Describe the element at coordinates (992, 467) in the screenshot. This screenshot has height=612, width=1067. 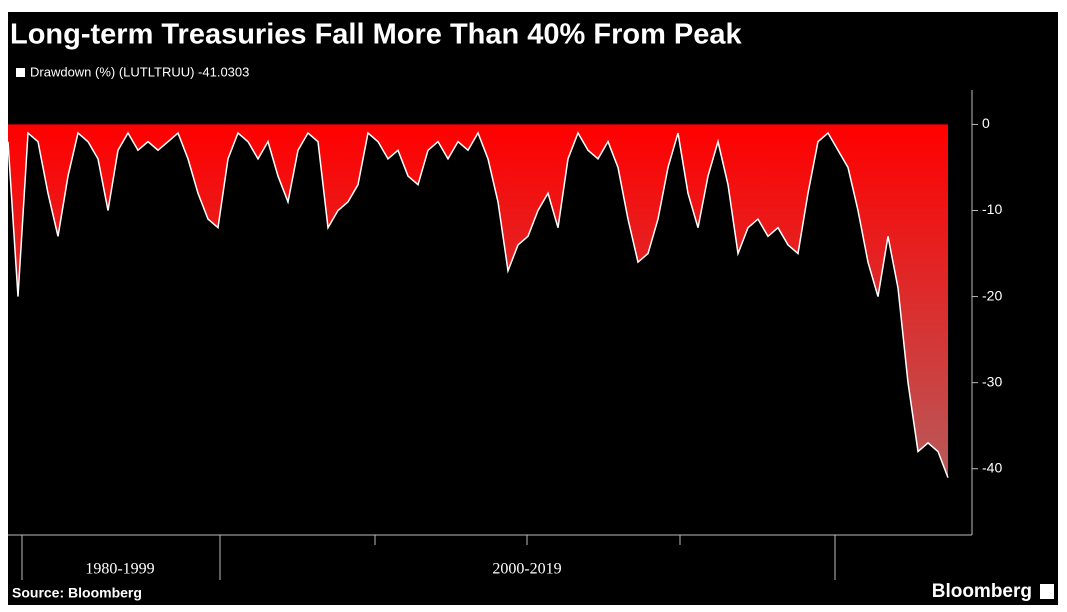
I see `y-tick-label: -40` at that location.